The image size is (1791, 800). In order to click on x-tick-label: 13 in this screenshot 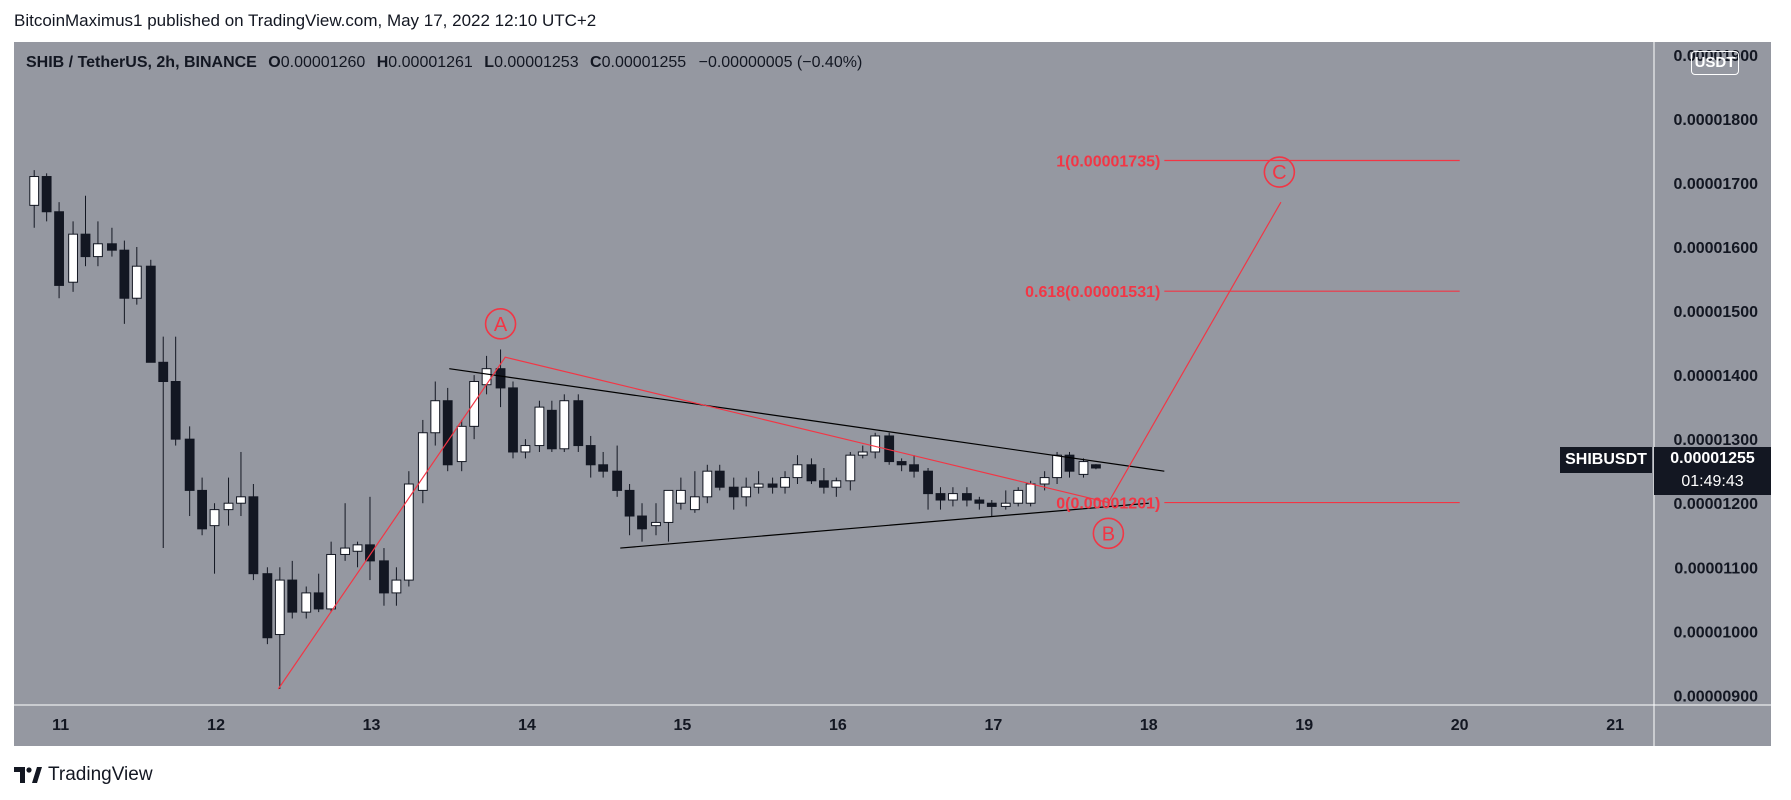, I will do `click(372, 725)`.